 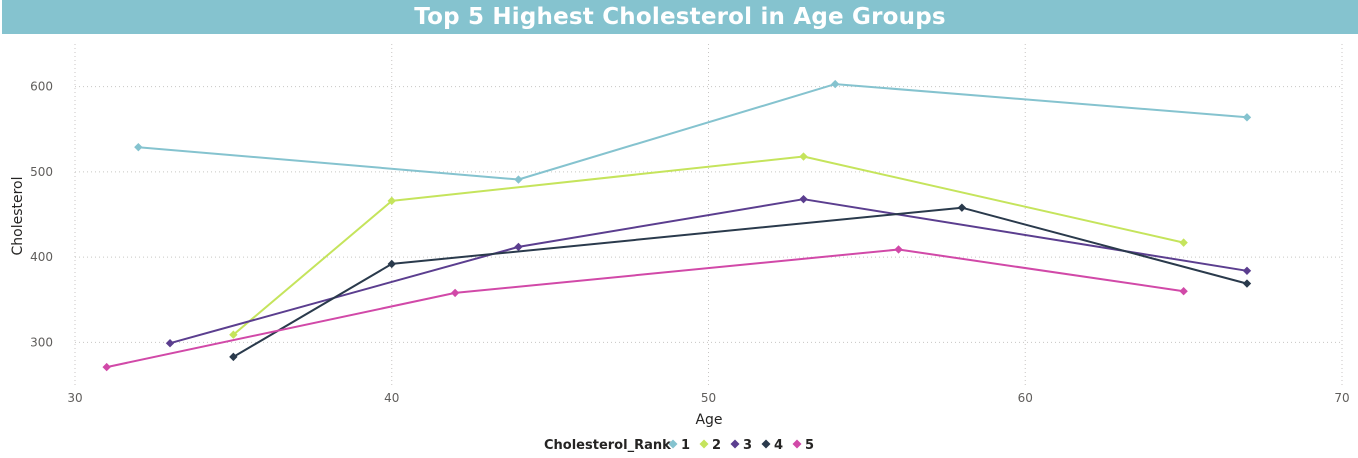 I want to click on y-axis-title: Cholesterol, so click(x=18, y=215).